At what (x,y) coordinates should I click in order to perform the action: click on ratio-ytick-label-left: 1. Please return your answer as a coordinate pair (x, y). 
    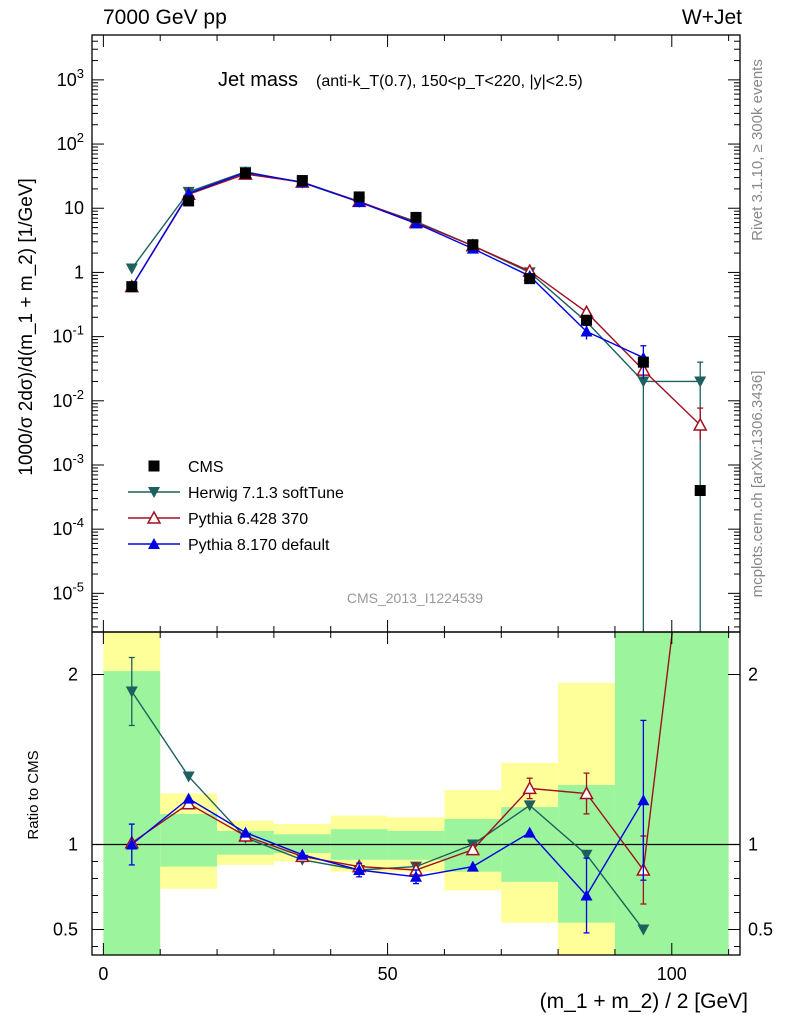
    Looking at the image, I should click on (73, 845).